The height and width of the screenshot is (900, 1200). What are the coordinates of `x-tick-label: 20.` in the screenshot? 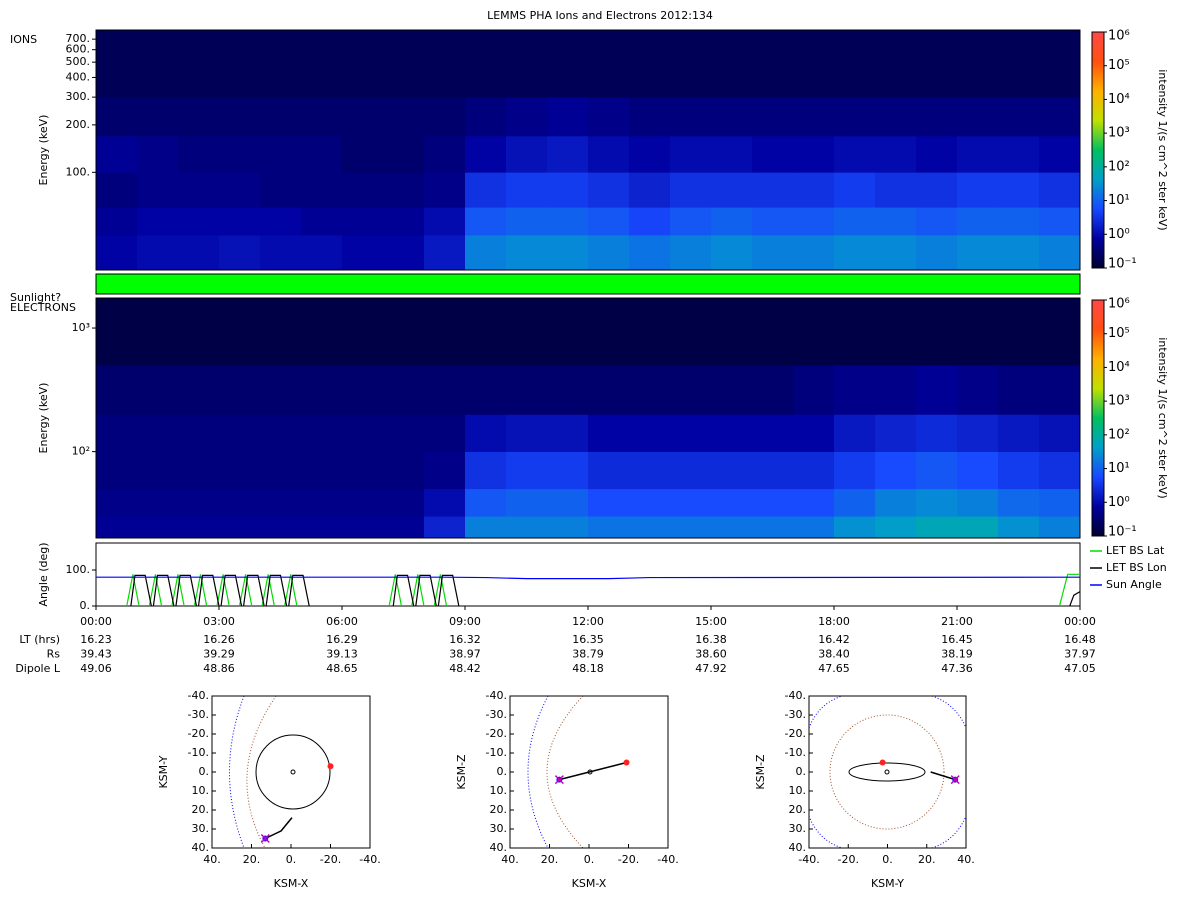 It's located at (550, 859).